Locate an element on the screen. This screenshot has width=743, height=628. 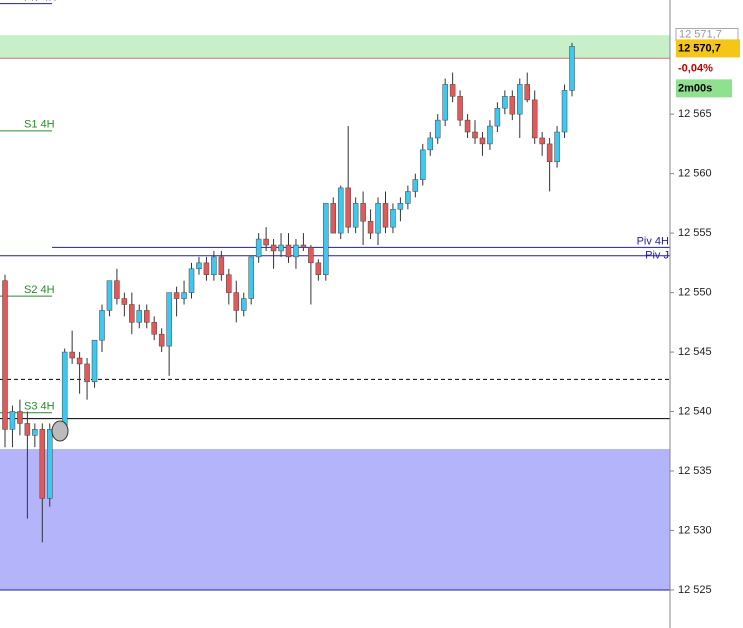
level-label: Piv J is located at coordinates (657, 256).